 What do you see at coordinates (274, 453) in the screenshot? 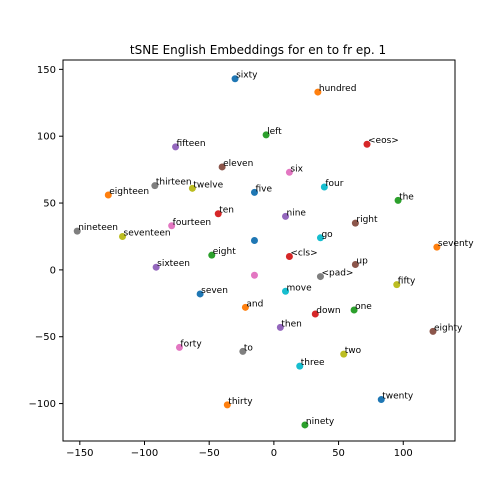
I see `x-tick-label: 0` at bounding box center [274, 453].